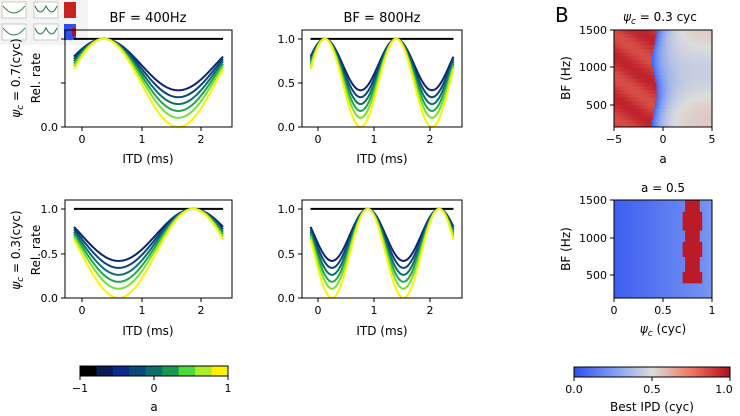 The image size is (740, 416). What do you see at coordinates (147, 331) in the screenshot?
I see `x-axis-label: ITD (ms)` at bounding box center [147, 331].